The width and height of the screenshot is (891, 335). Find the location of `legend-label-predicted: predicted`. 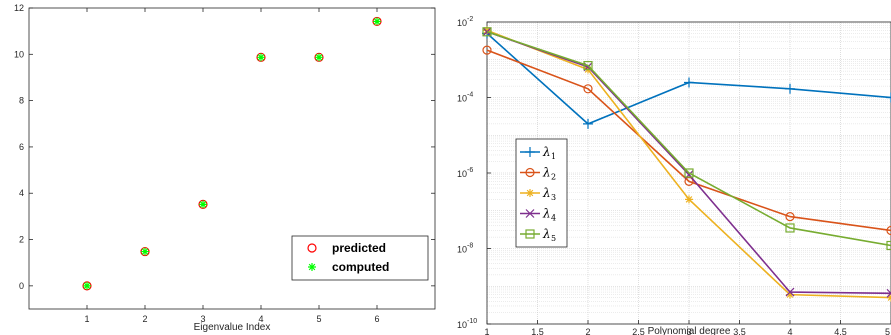

legend-label-predicted: predicted is located at coordinates (359, 248).